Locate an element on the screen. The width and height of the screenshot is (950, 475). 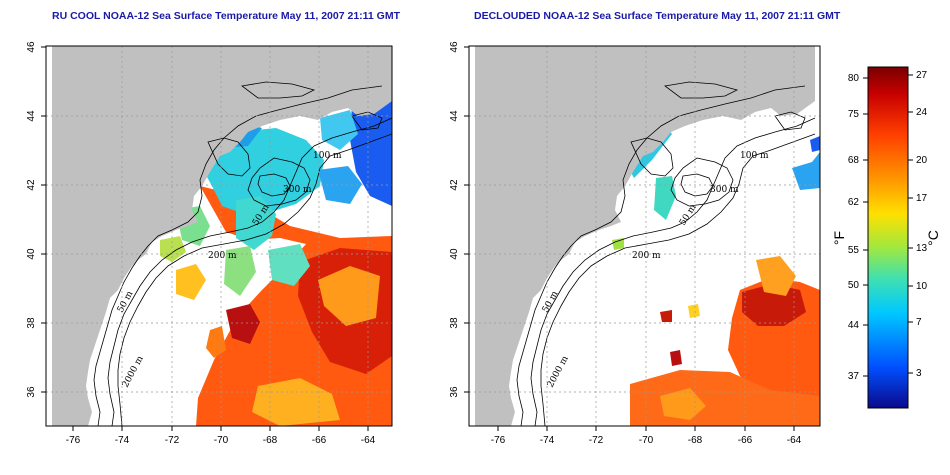
lon-axis-a is located at coordinates (220, 428).